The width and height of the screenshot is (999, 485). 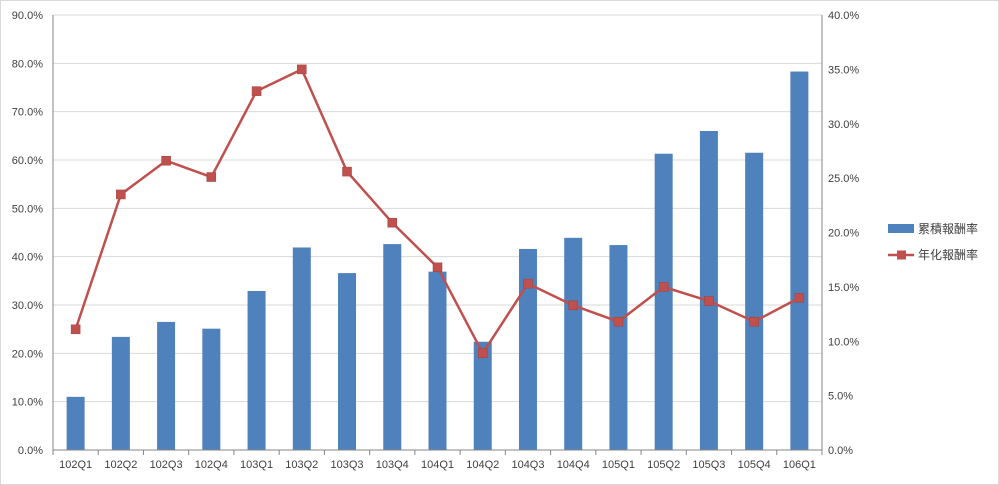 I want to click on y-right-tick-label: 30.0%, so click(x=843, y=125).